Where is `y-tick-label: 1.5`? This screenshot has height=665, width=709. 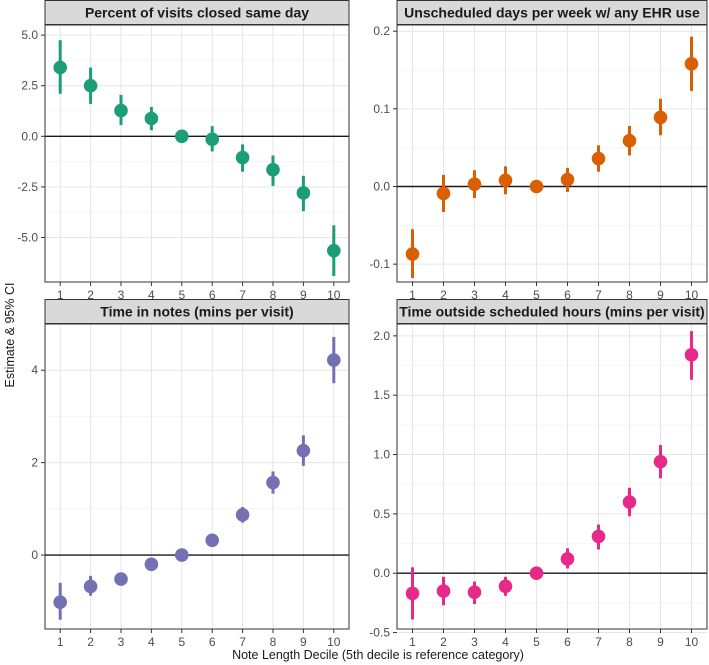 y-tick-label: 1.5 is located at coordinates (381, 395).